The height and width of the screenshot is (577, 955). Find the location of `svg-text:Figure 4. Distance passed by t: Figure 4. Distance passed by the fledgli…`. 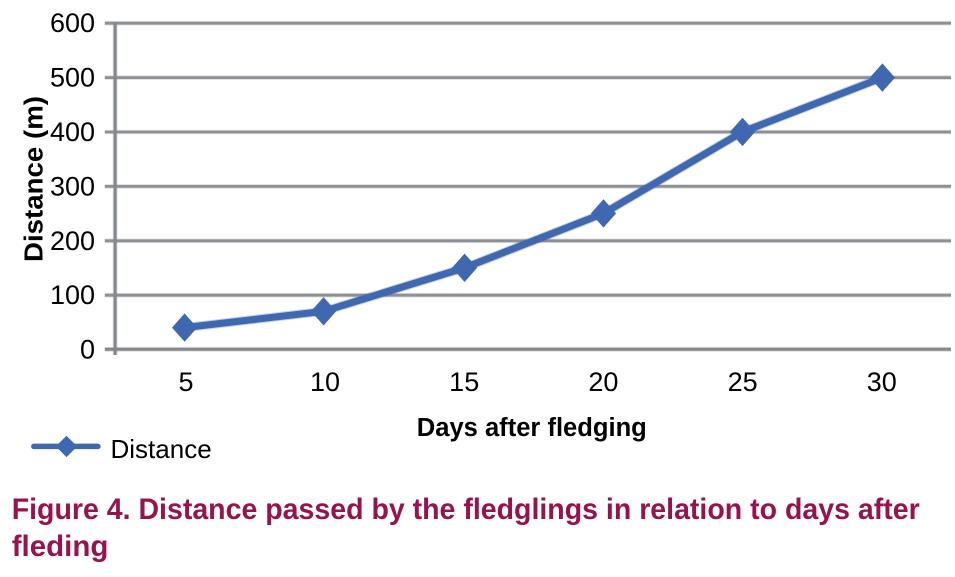

svg-text:Figure 4. Distance passed by t: Figure 4. Distance passed by the fledgli… is located at coordinates (466, 509).